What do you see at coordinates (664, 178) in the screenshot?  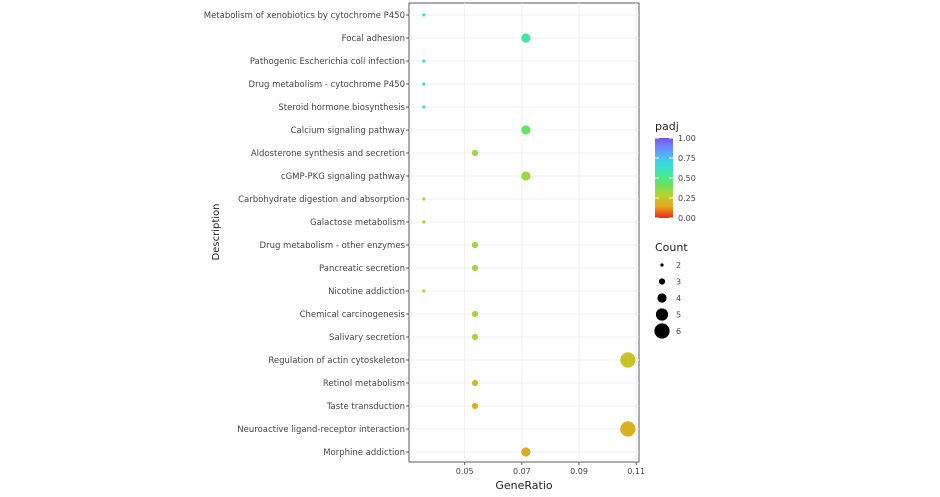 I see `color-legend-bar` at bounding box center [664, 178].